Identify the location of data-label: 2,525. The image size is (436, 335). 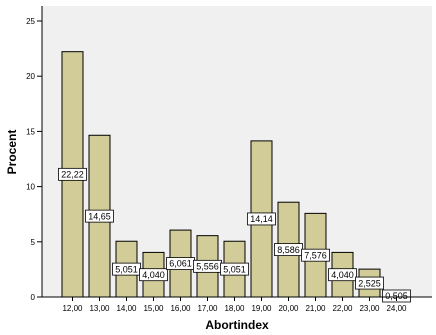
(369, 283).